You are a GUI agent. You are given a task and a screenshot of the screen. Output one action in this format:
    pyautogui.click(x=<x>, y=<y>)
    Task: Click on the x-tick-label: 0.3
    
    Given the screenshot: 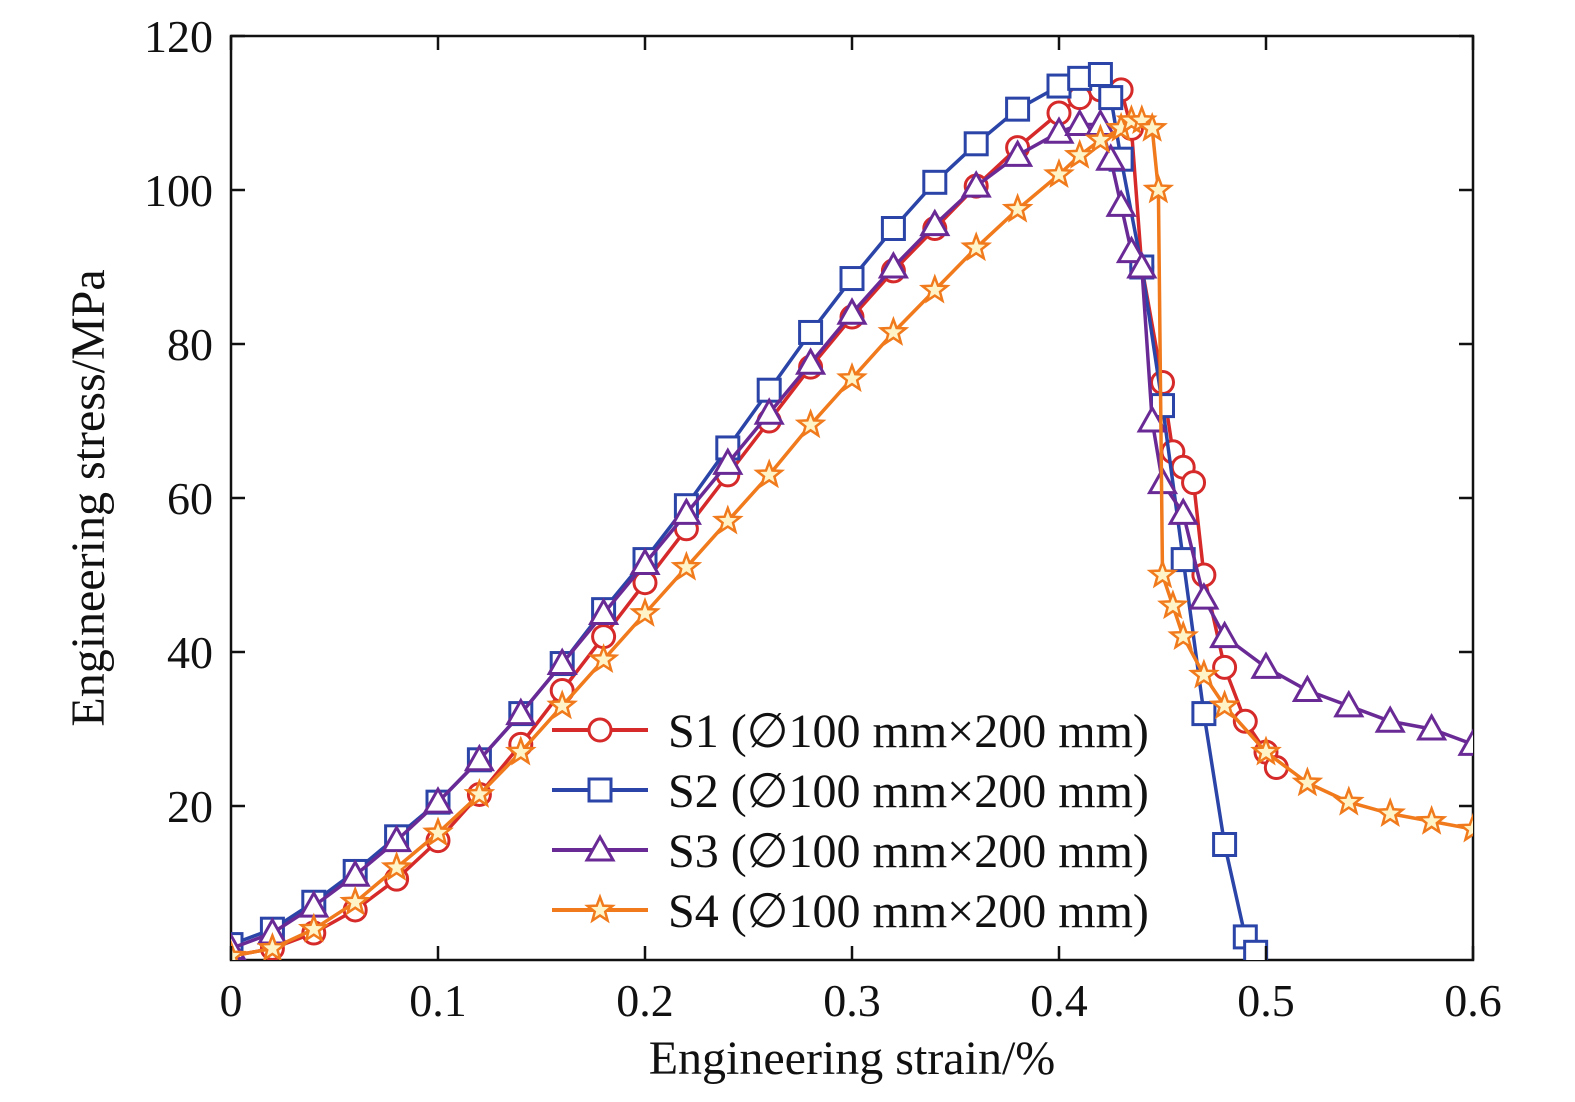 What is the action you would take?
    pyautogui.click(x=852, y=1000)
    